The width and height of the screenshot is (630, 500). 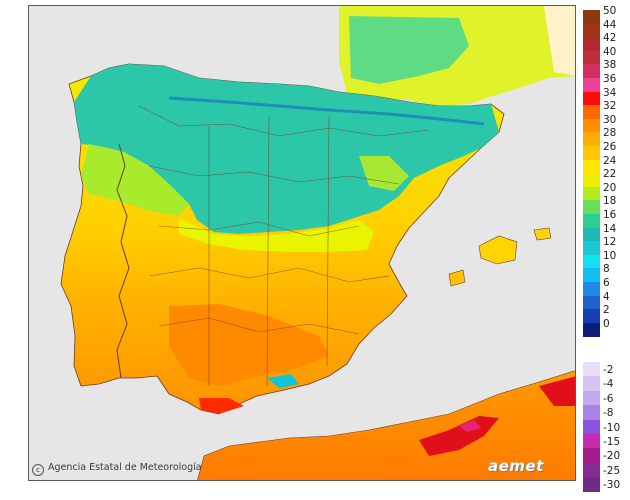 What do you see at coordinates (610, 201) in the screenshot?
I see `legend-label: 18` at bounding box center [610, 201].